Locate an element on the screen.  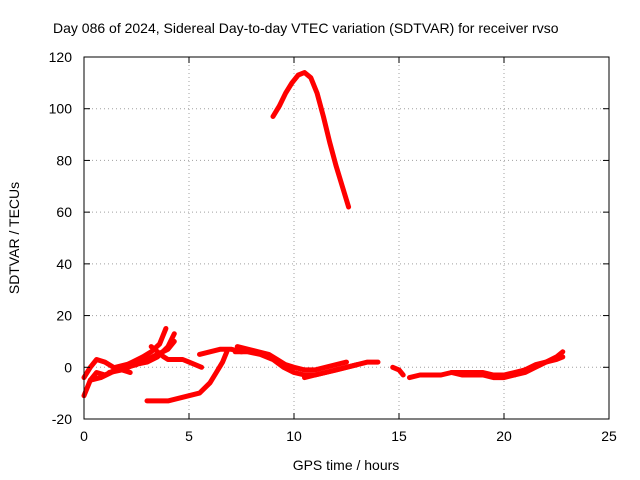
y-tick-label: 80 is located at coordinates (64, 160).